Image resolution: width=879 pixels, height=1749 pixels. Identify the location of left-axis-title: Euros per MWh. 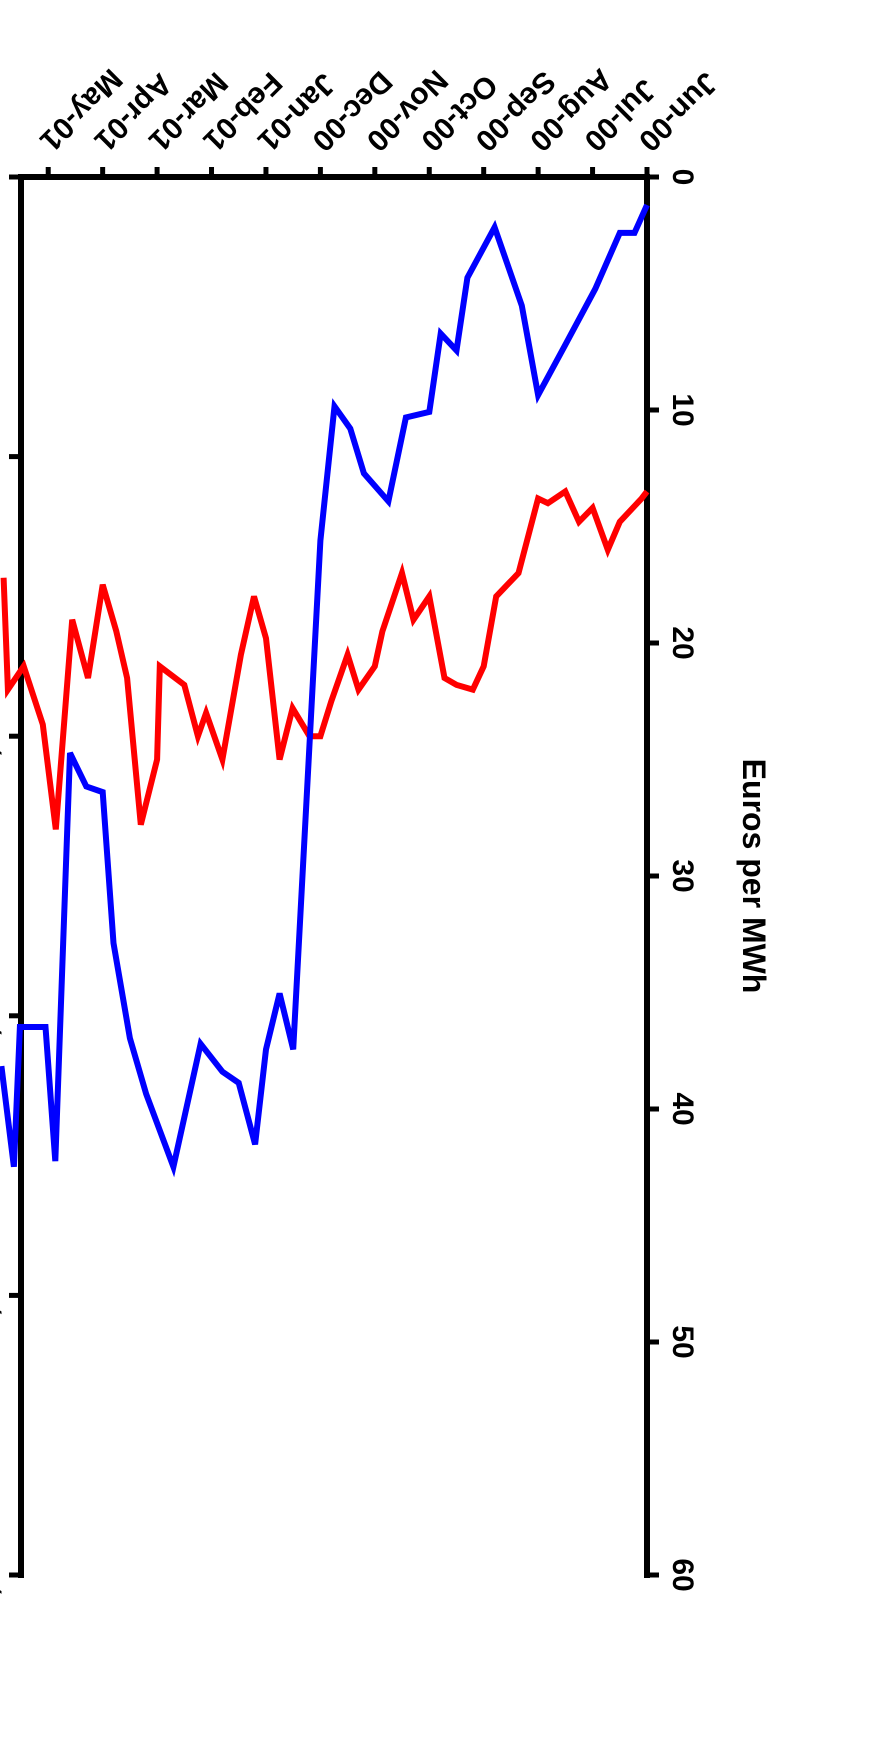
(754, 876).